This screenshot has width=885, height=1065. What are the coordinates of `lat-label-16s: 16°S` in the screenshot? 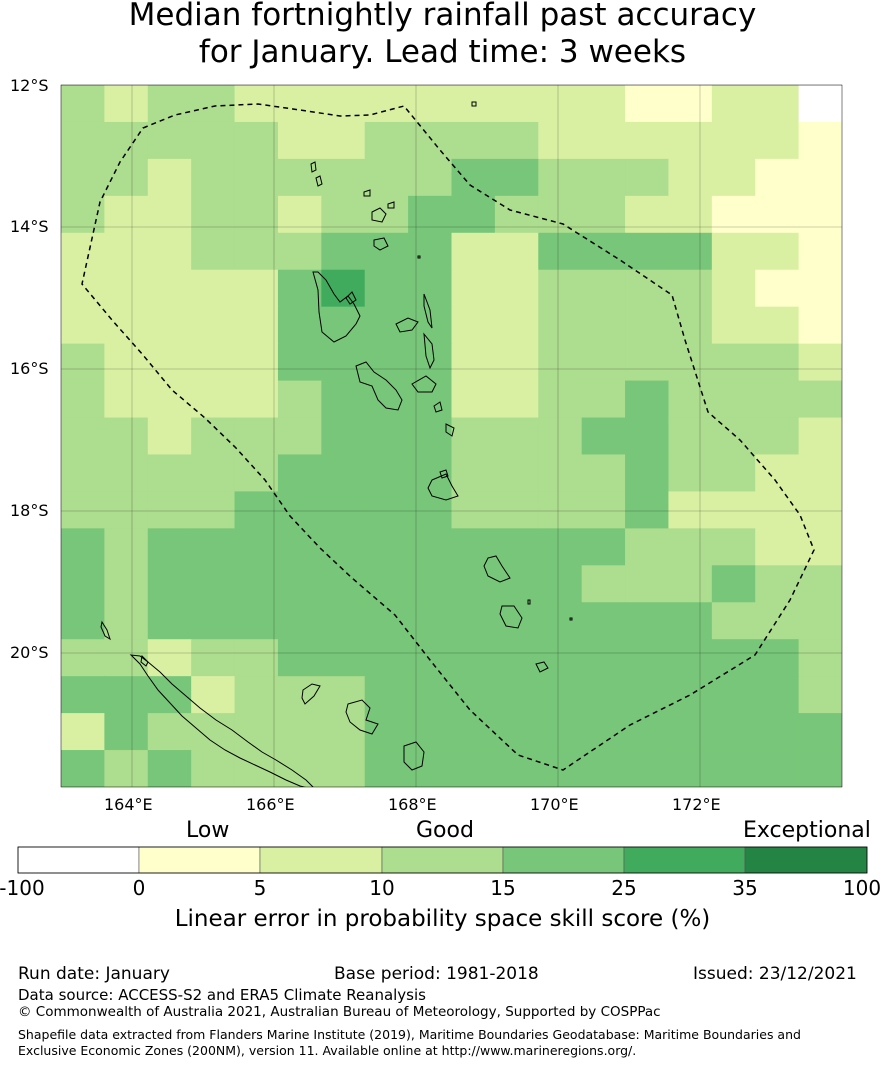 It's located at (29, 368).